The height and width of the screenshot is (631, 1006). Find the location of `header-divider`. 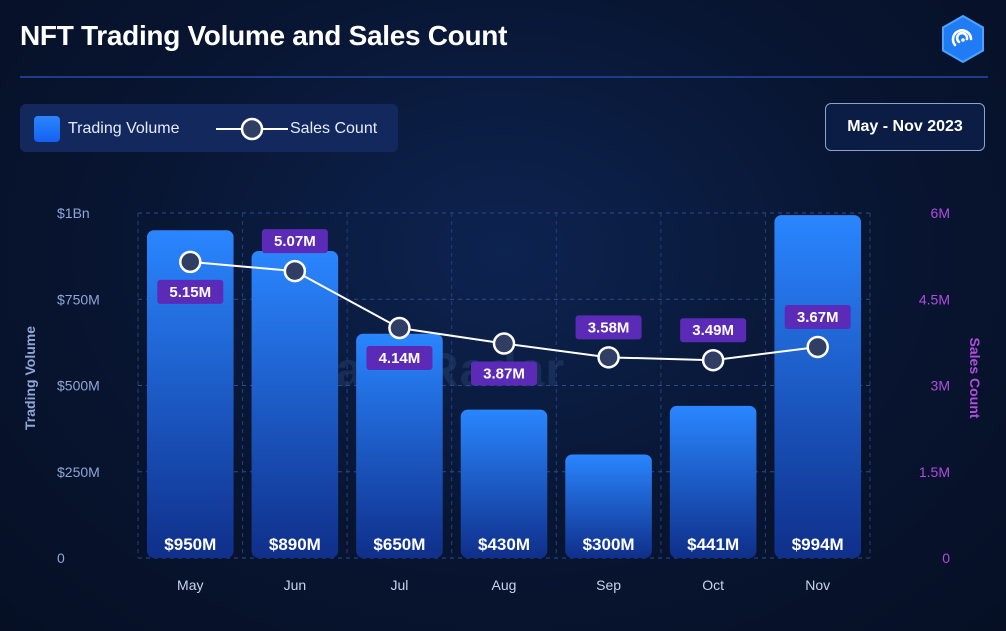

header-divider is located at coordinates (504, 77).